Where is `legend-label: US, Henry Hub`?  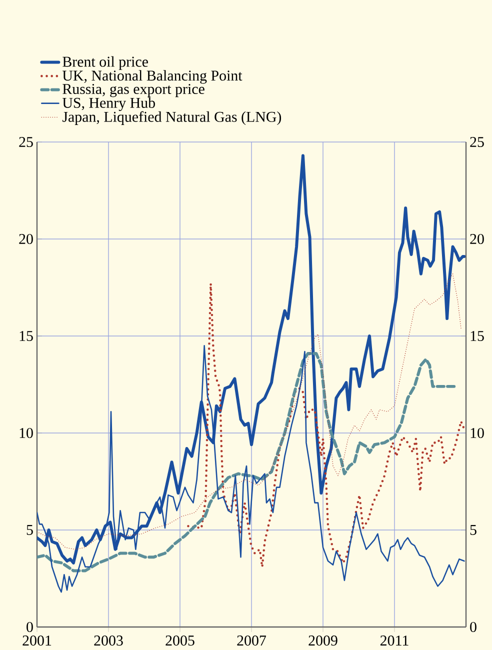 legend-label: US, Henry Hub is located at coordinates (108, 104).